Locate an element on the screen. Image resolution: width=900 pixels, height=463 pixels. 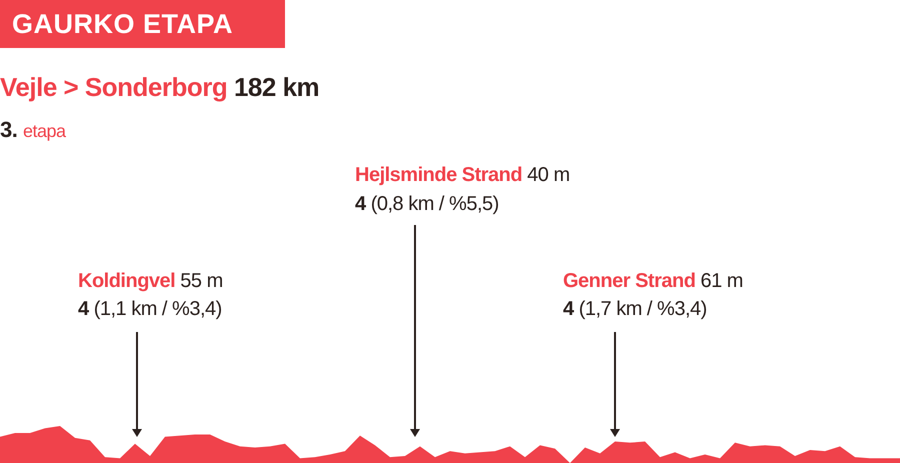
text: 3. etapa is located at coordinates (33, 129).